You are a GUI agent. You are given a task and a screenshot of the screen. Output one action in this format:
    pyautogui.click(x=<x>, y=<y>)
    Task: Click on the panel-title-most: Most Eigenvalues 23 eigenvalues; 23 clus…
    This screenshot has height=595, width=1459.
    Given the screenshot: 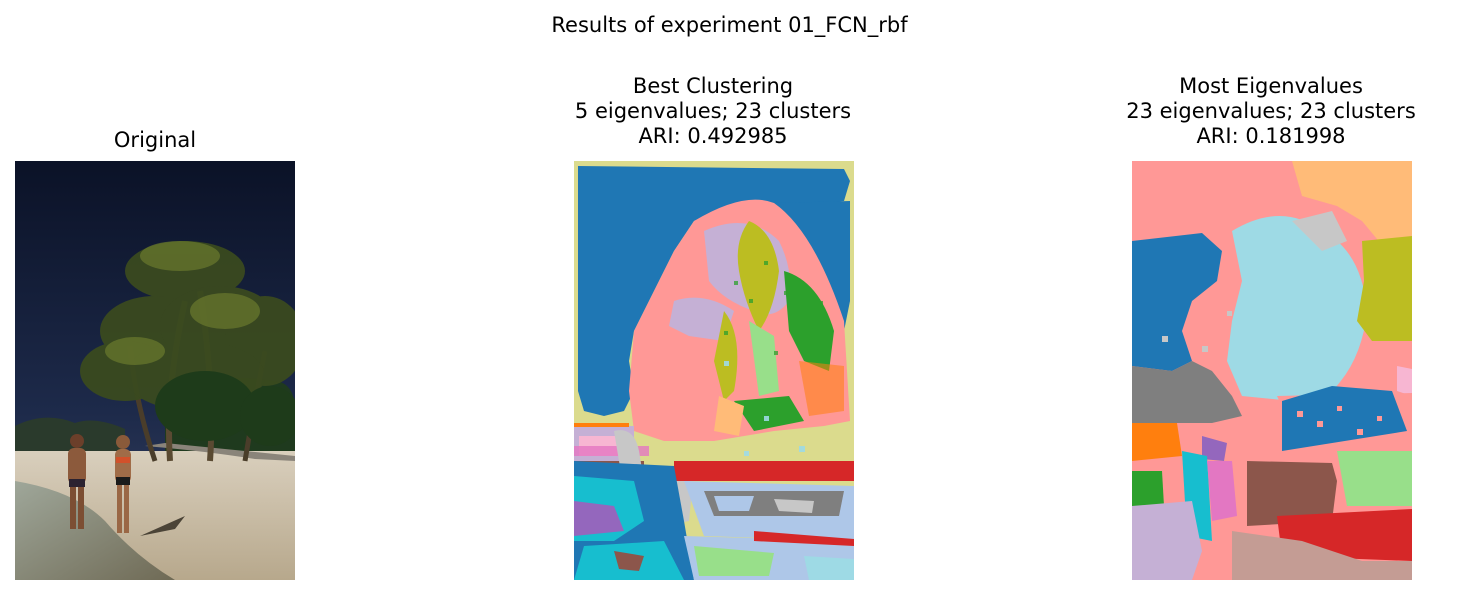 What is the action you would take?
    pyautogui.click(x=1265, y=111)
    